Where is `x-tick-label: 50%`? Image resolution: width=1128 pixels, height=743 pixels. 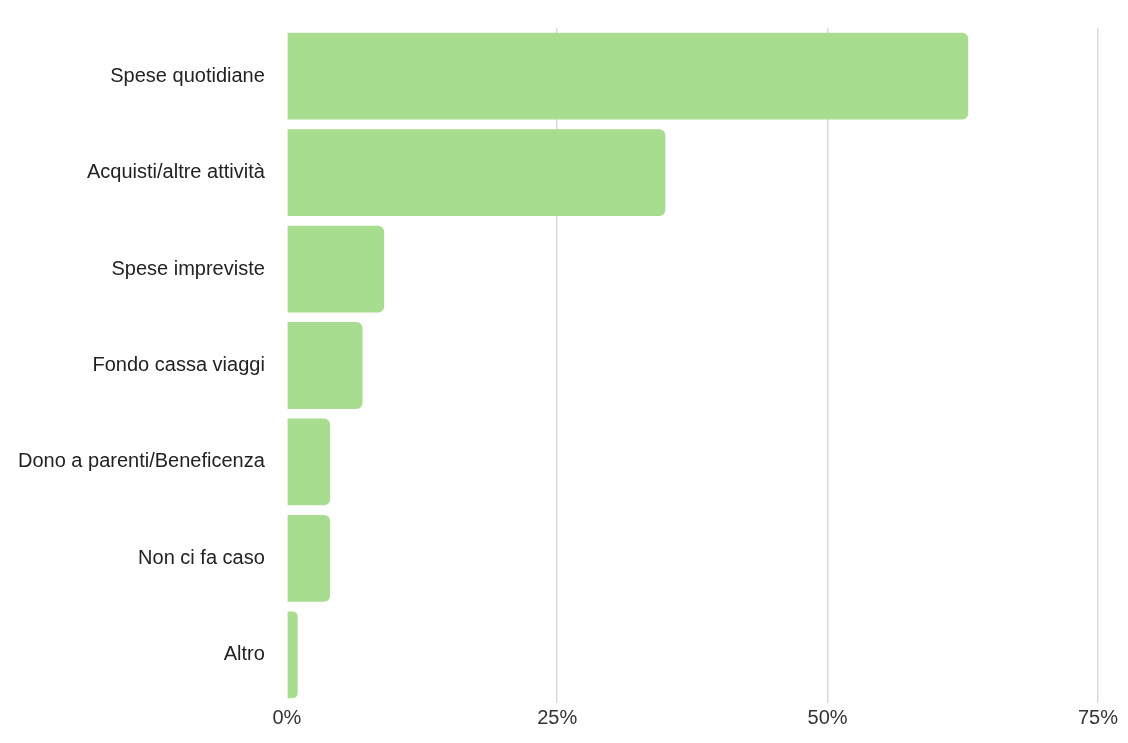
x-tick-label: 50% is located at coordinates (827, 716).